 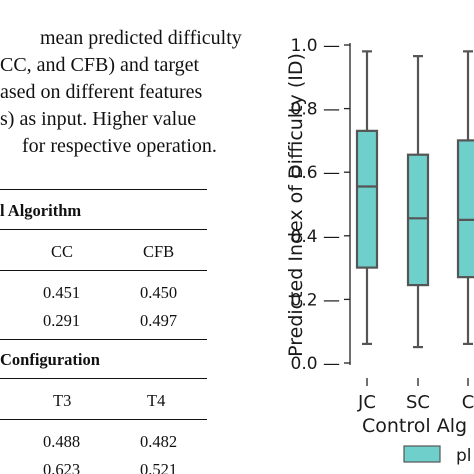 What do you see at coordinates (315, 110) in the screenshot?
I see `y-tick-label: 0.8 —` at bounding box center [315, 110].